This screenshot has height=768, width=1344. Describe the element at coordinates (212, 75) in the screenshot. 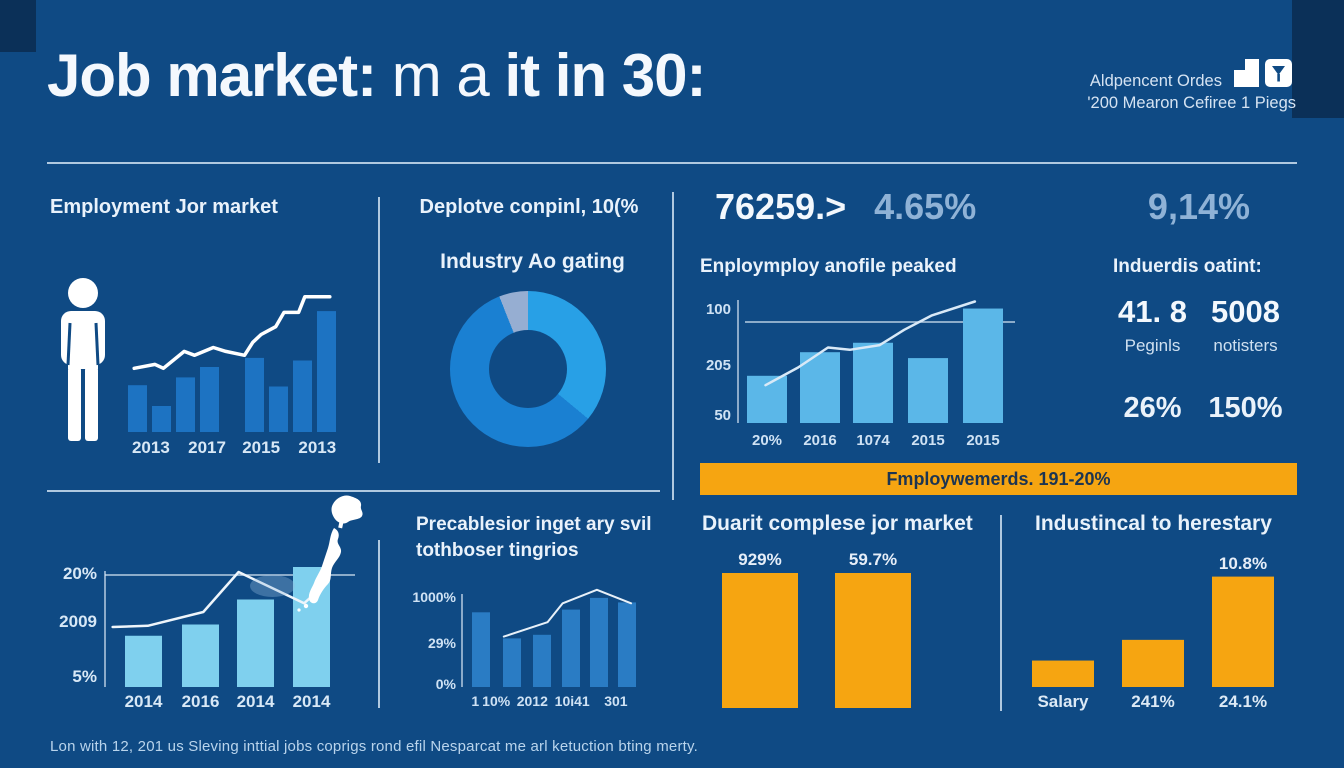

I see `page-title-part1: Job market:` at that location.